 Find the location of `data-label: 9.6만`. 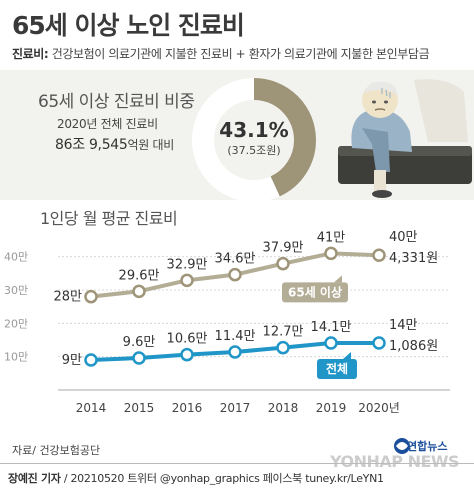

data-label: 9.6만 is located at coordinates (139, 342).